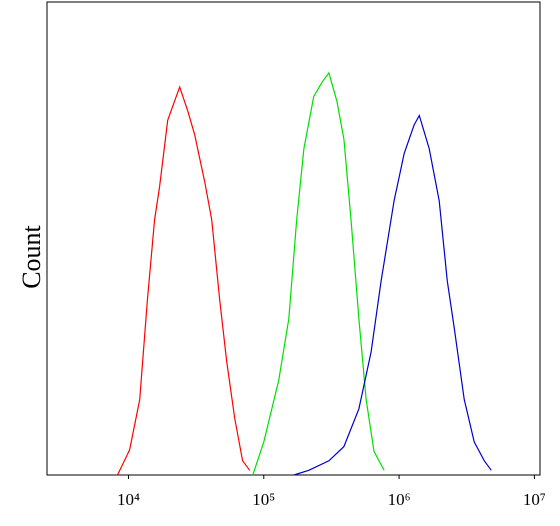 The width and height of the screenshot is (560, 526). I want to click on x-tick-label: 10⁷, so click(534, 499).